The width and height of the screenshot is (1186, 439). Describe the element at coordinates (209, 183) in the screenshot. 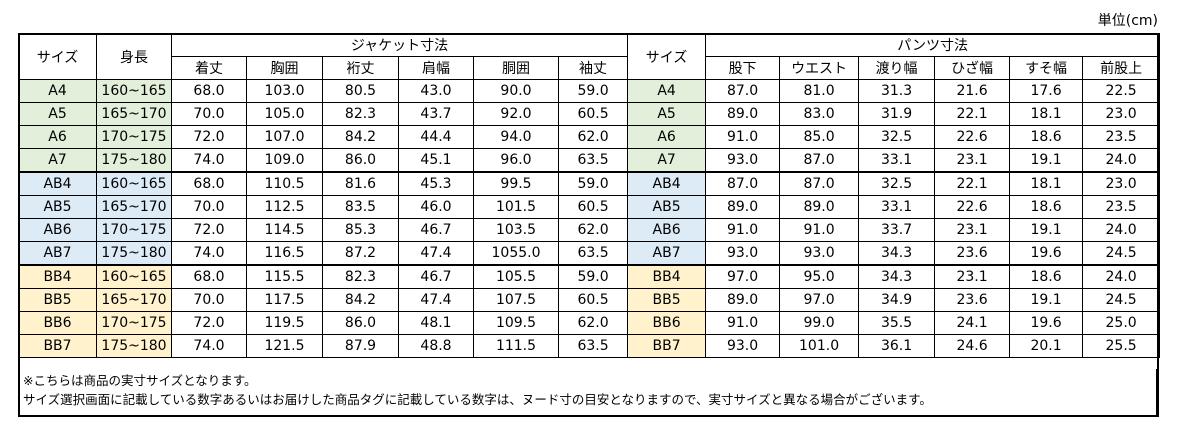

I see `jacket-value-cell: 68.0` at that location.